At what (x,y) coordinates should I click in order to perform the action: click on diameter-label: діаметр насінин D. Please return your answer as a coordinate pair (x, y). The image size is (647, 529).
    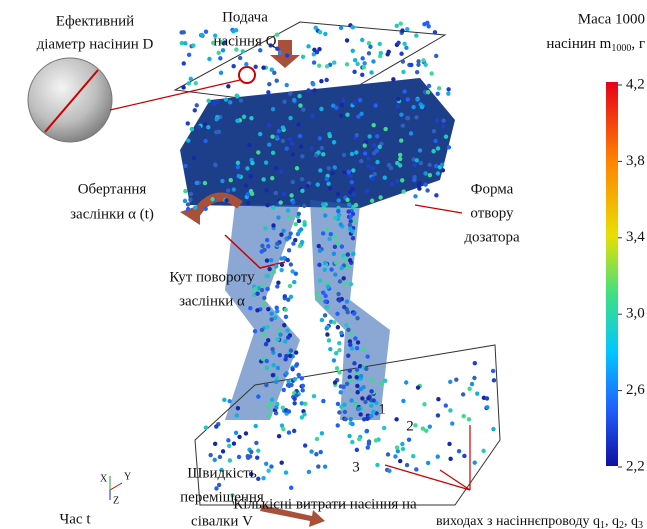
    Looking at the image, I should click on (95, 44).